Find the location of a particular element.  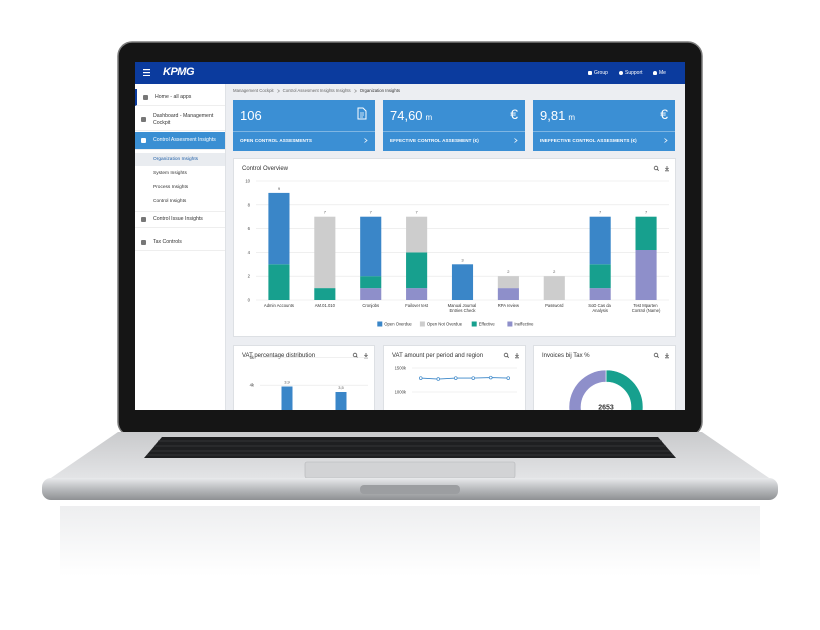

y-tick-label: 4k is located at coordinates (252, 385).